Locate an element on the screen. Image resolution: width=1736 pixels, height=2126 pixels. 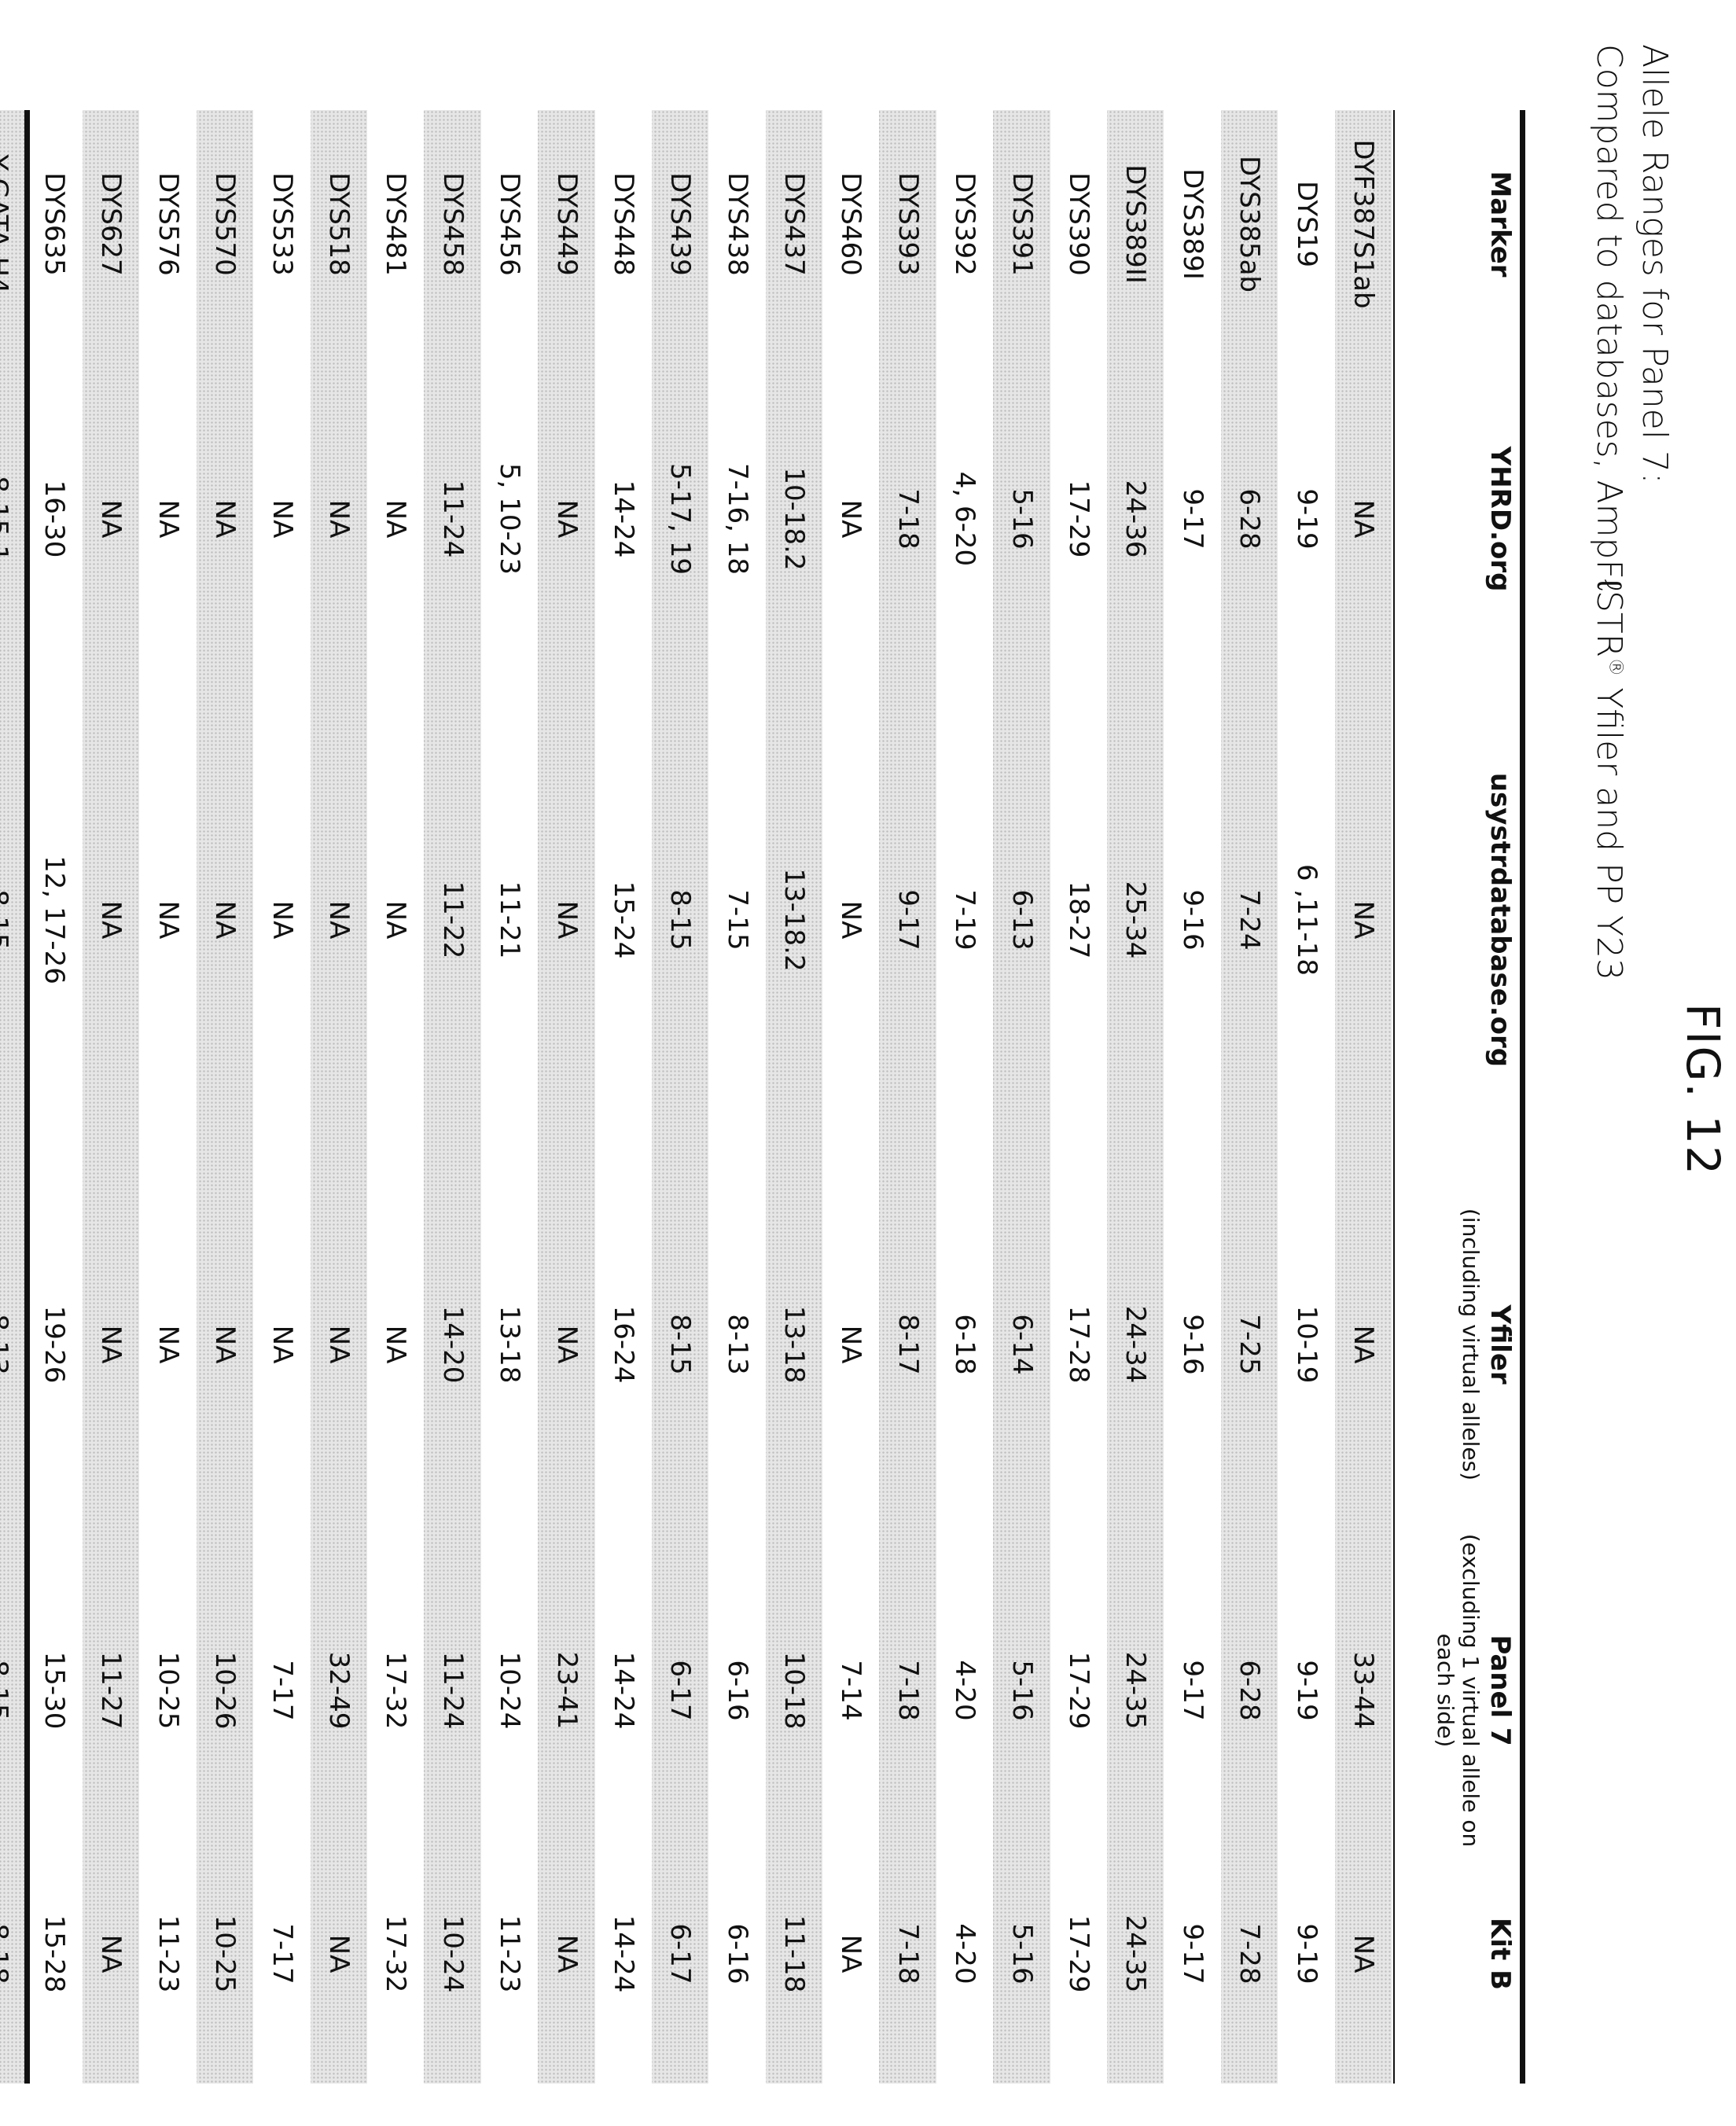
range-cell: 10-18 is located at coordinates (794, 1691).